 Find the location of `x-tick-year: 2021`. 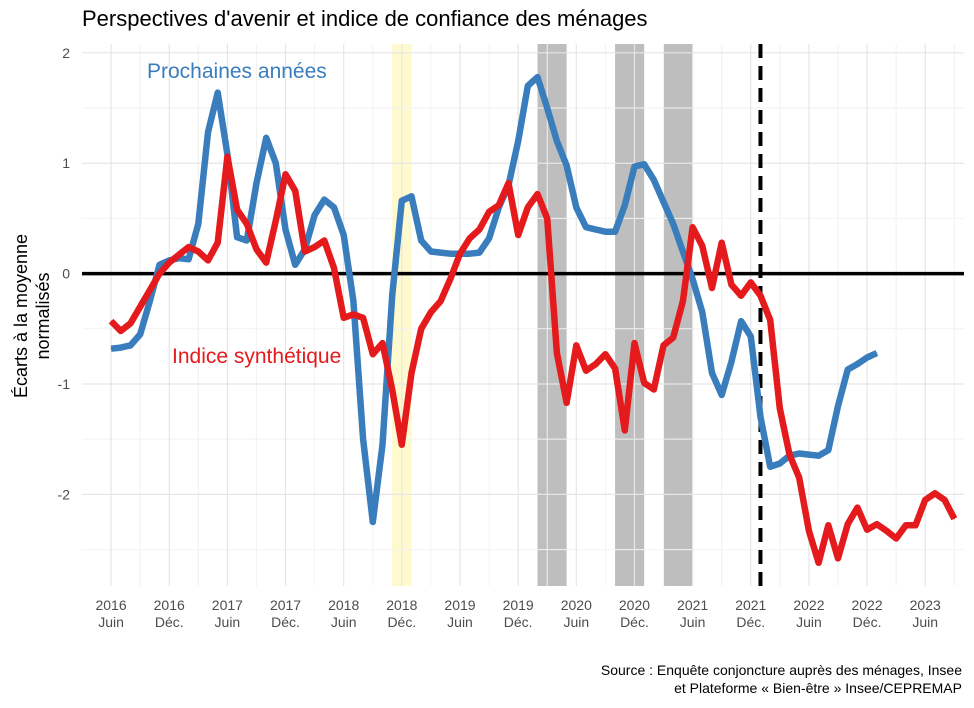

x-tick-year: 2021 is located at coordinates (692, 605).